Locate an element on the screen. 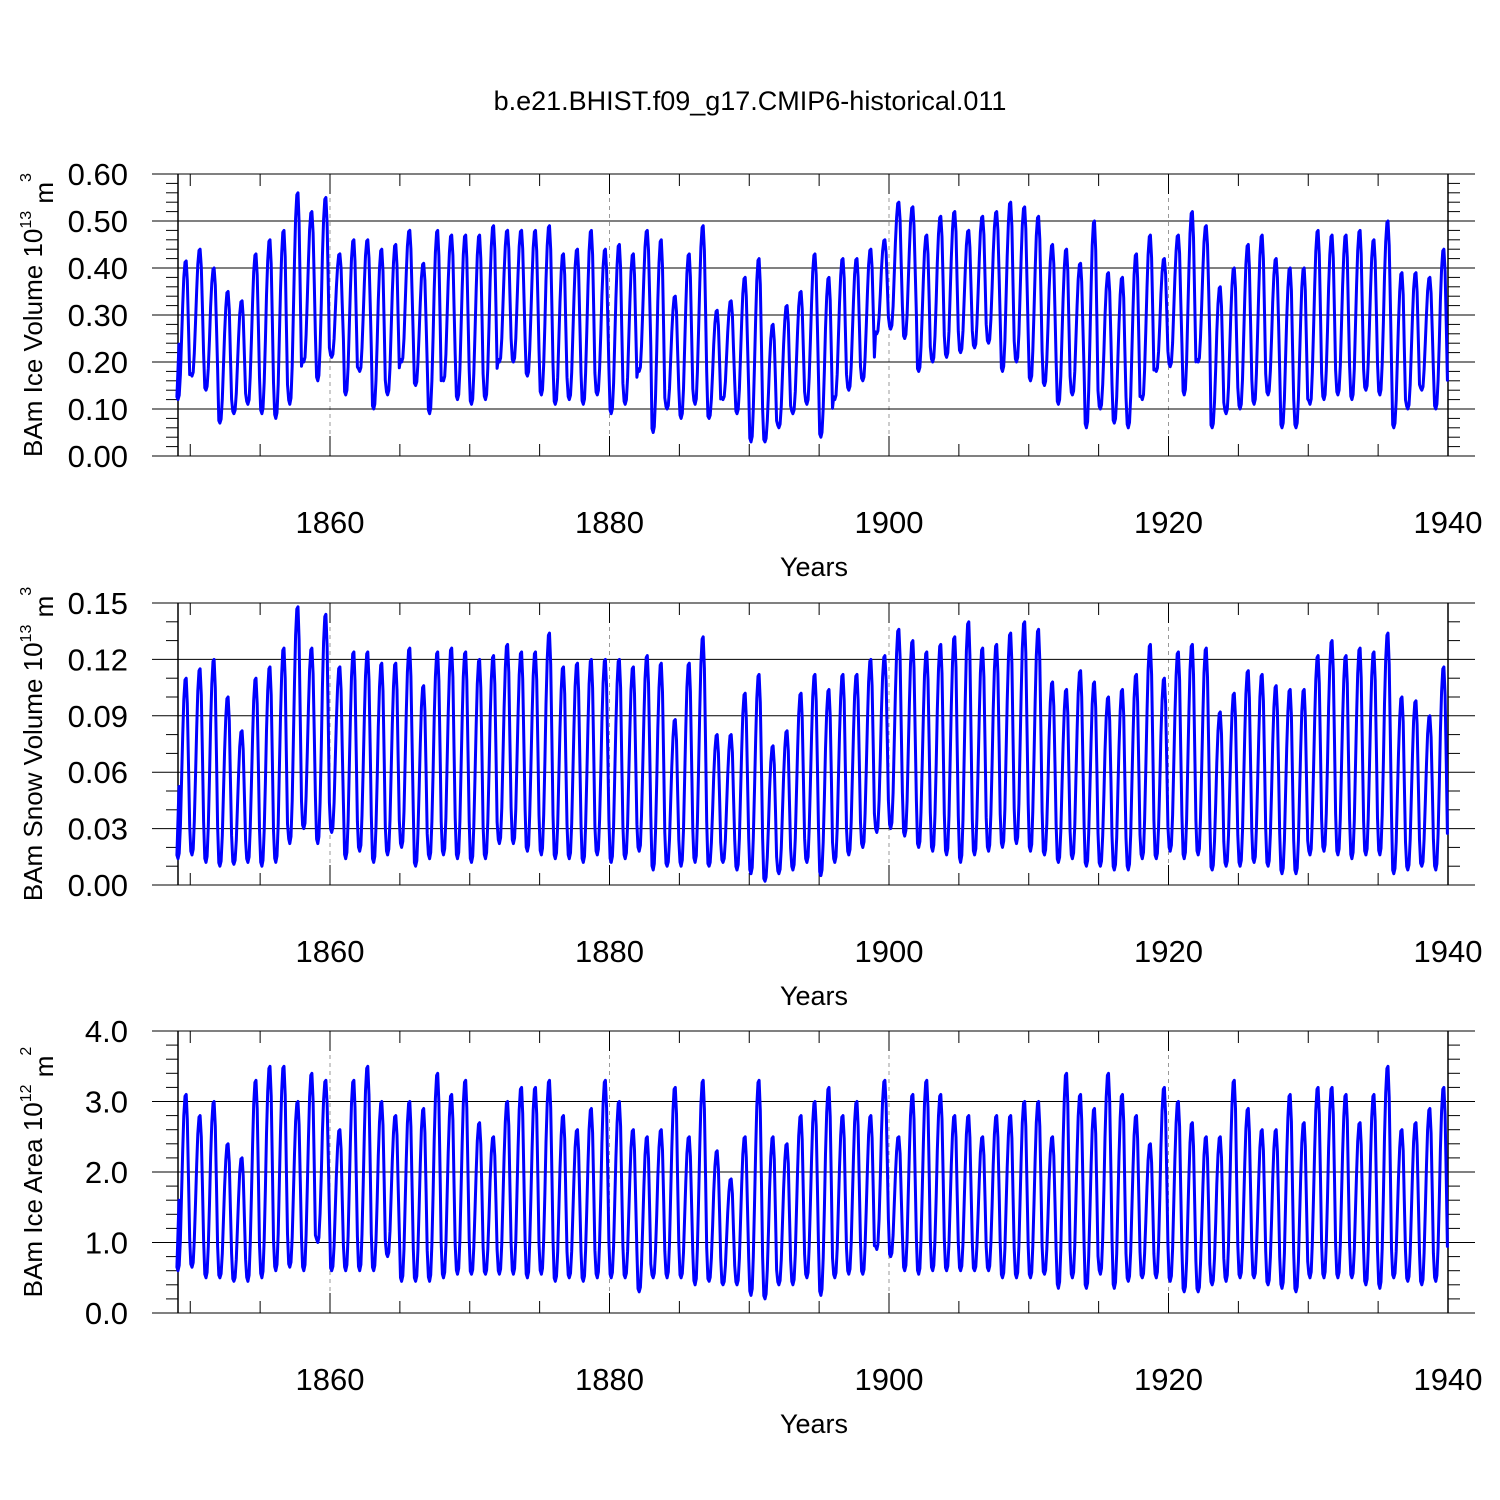  y-axis-label: BAm Snow Volume 1013 m3 is located at coordinates (38, 744).